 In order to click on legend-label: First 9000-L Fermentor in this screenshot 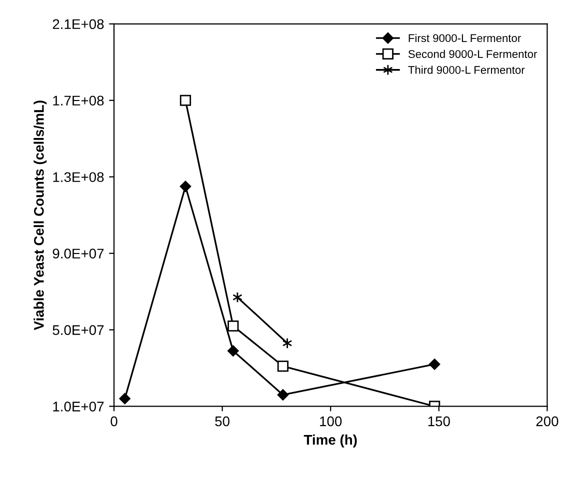, I will do `click(464, 38)`.